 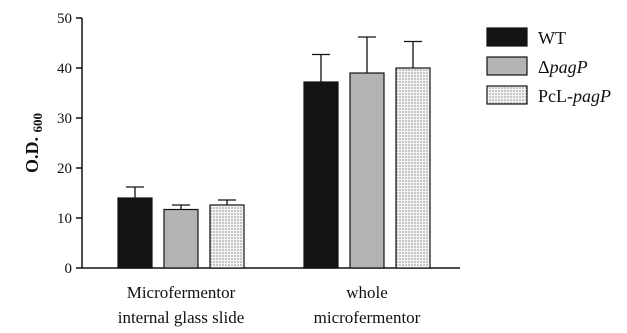 What do you see at coordinates (367, 292) in the screenshot?
I see `x-category-label: whole` at bounding box center [367, 292].